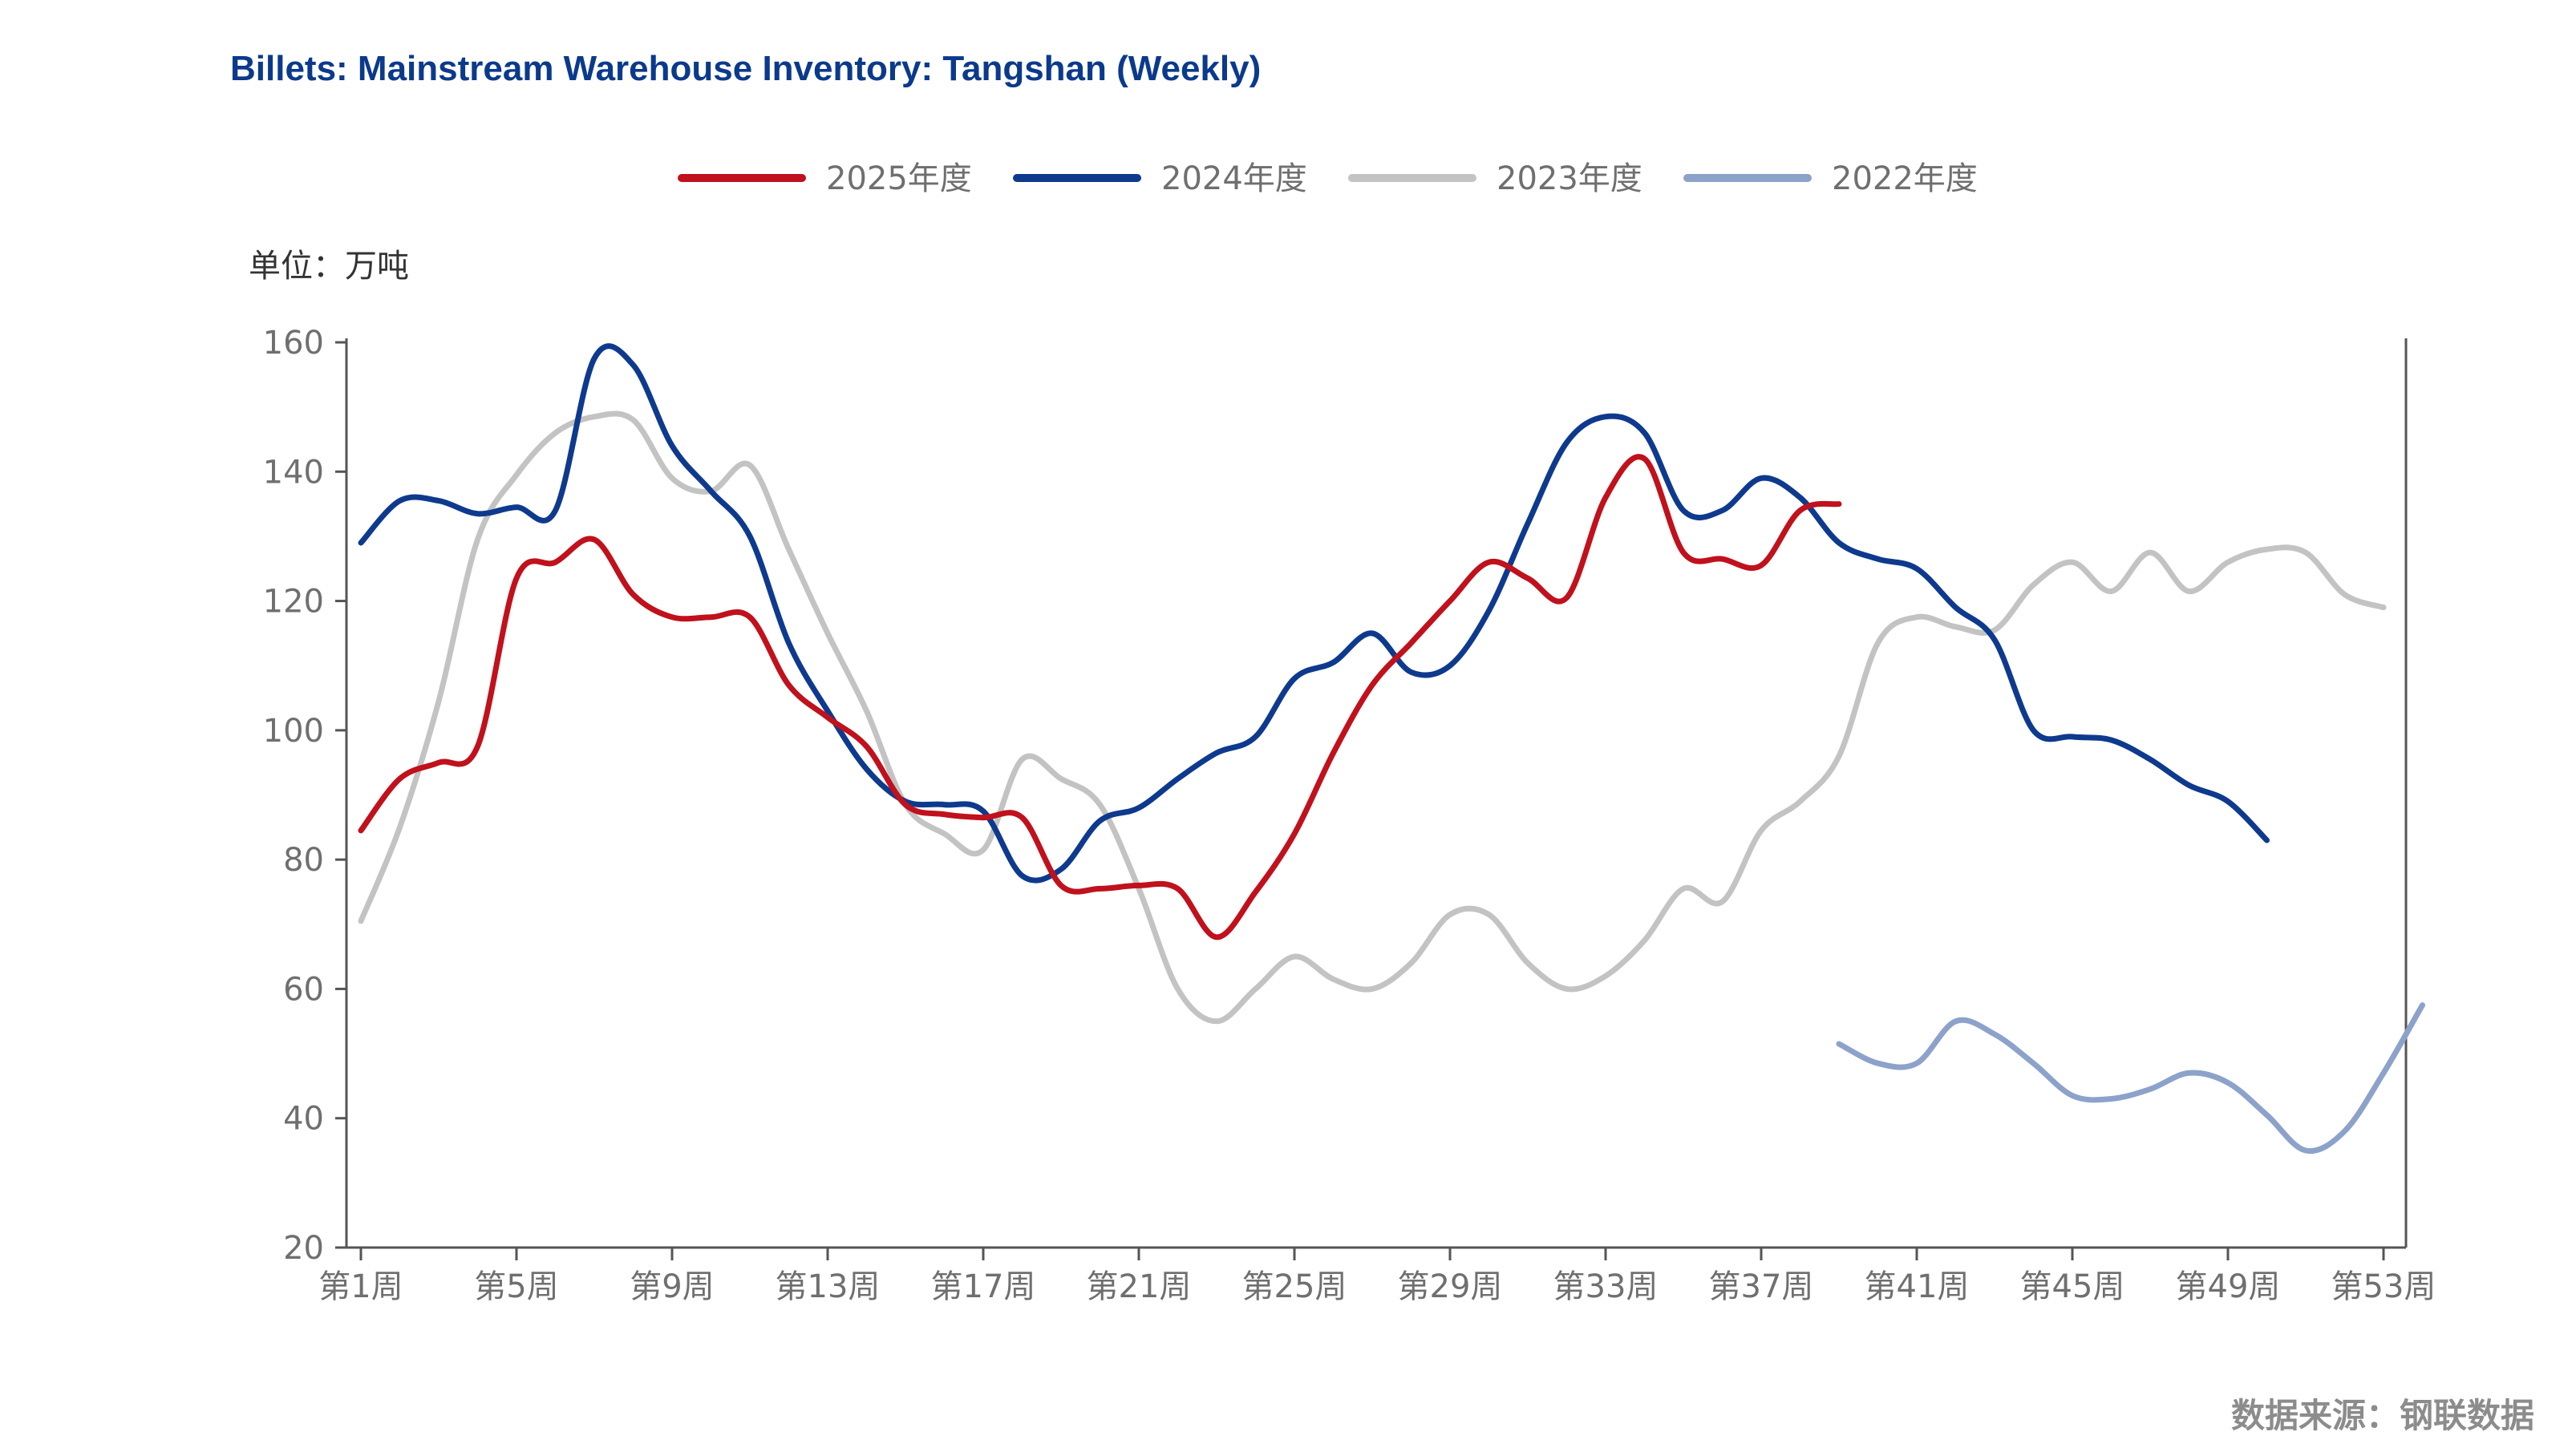  What do you see at coordinates (1905, 178) in the screenshot?
I see `legend-label: 2022年度` at bounding box center [1905, 178].